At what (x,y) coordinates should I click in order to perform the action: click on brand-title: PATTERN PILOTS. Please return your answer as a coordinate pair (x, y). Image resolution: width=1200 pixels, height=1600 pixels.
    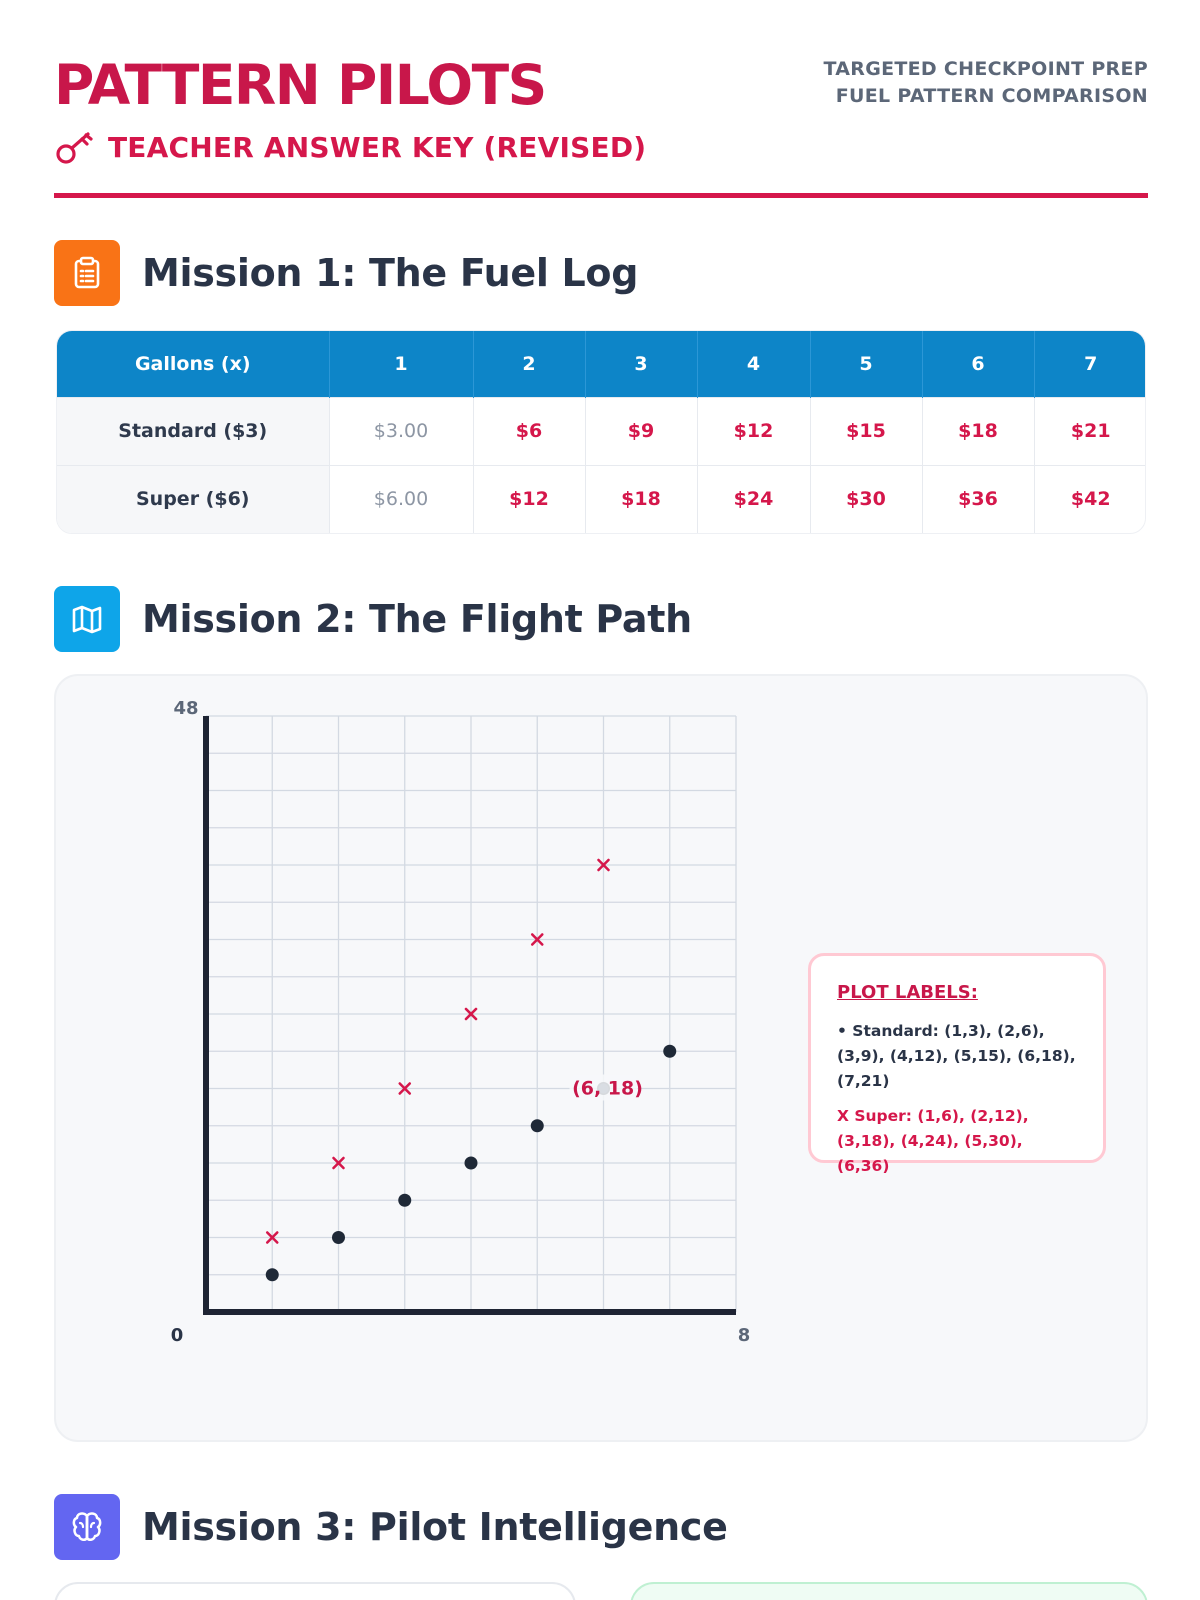
    Looking at the image, I should click on (300, 85).